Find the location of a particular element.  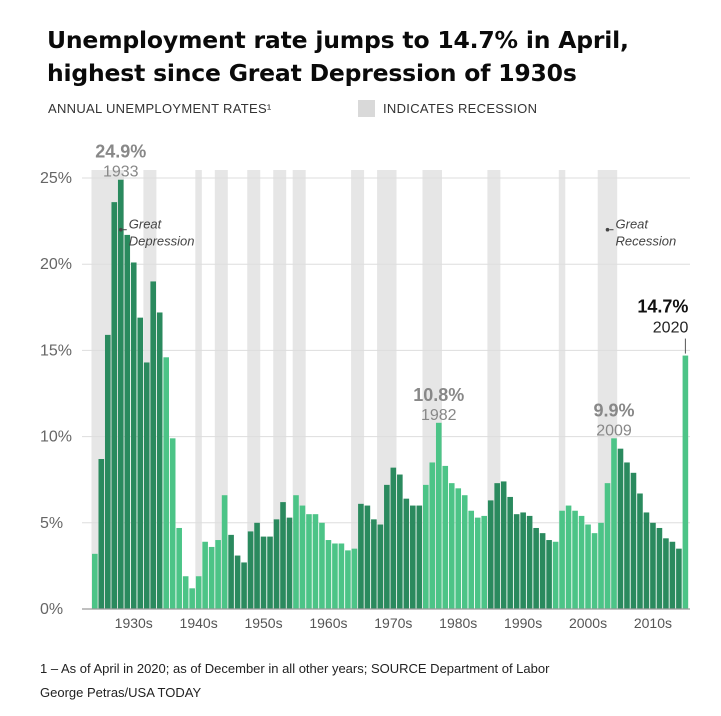

bar-2006 is located at coordinates (594, 571).